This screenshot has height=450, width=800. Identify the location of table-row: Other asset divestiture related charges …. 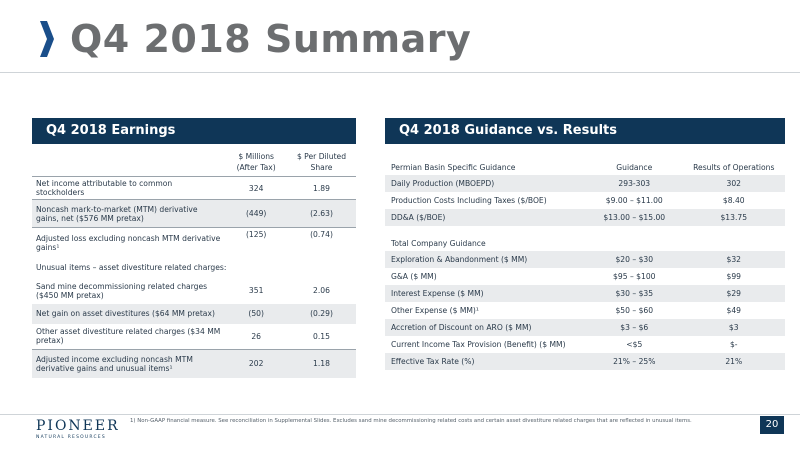
(183, 336).